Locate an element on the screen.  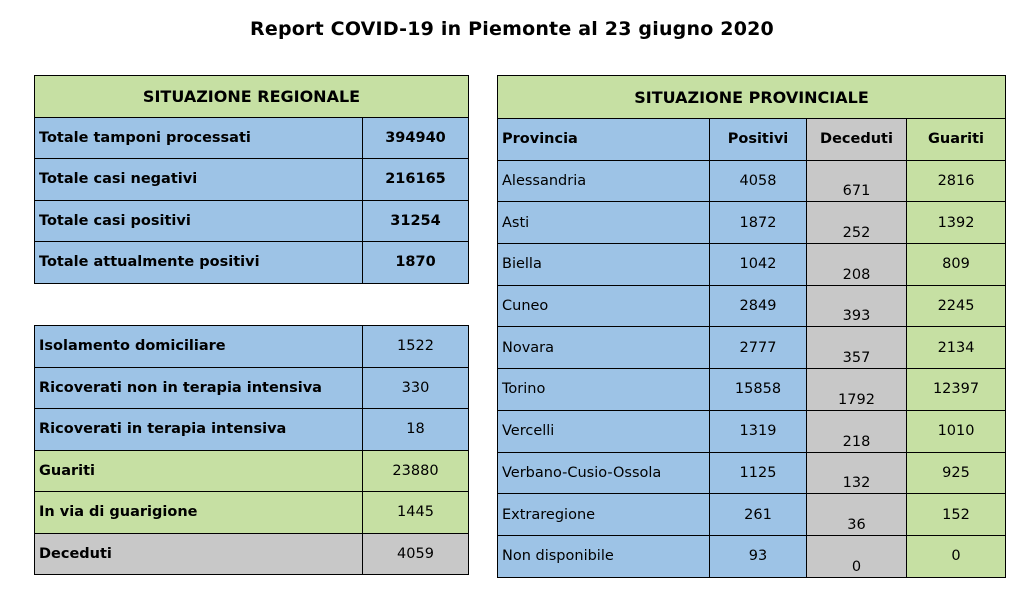
positivi-value: 1872 is located at coordinates (758, 223).